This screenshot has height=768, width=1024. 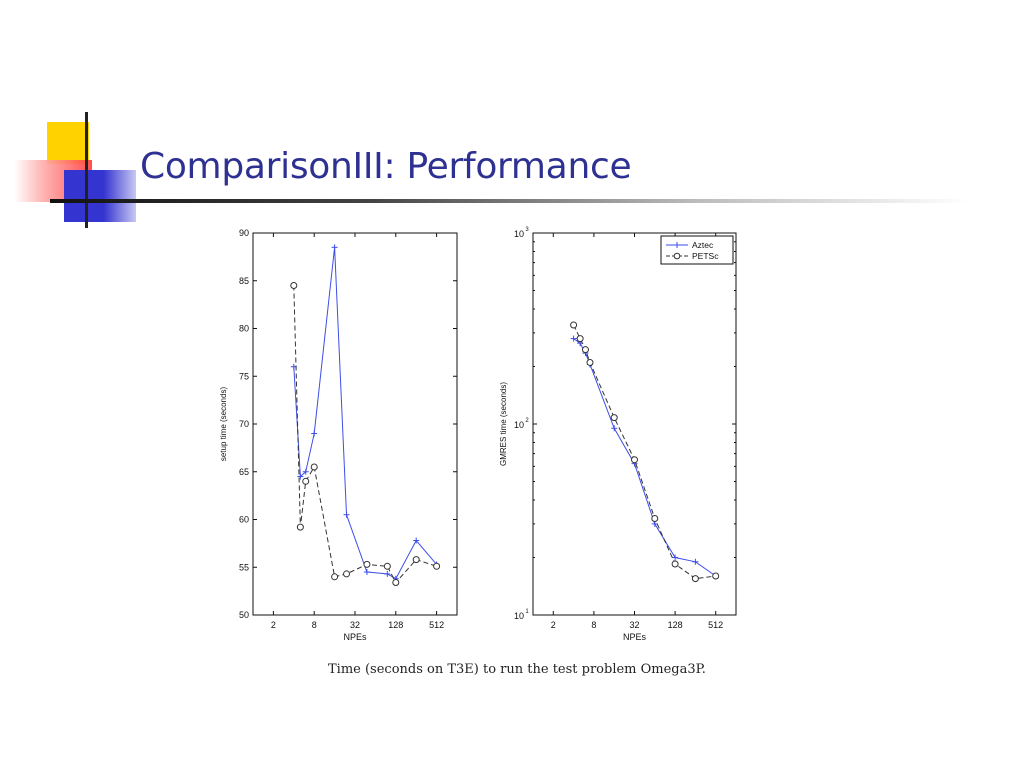 What do you see at coordinates (527, 612) in the screenshot?
I see `y-tick-label-exp: 1` at bounding box center [527, 612].